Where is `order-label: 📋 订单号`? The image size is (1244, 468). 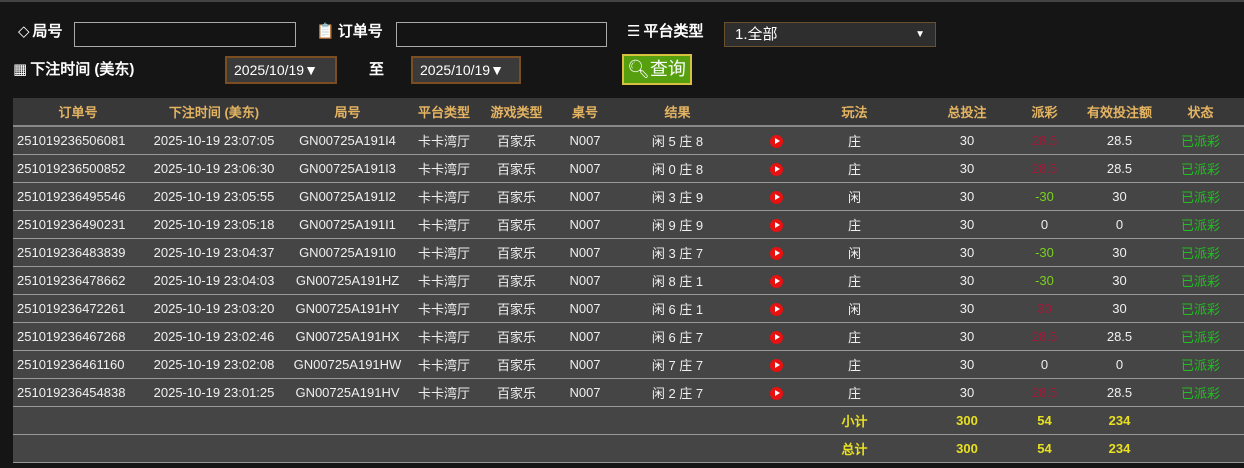 order-label: 📋 订单号 is located at coordinates (349, 31).